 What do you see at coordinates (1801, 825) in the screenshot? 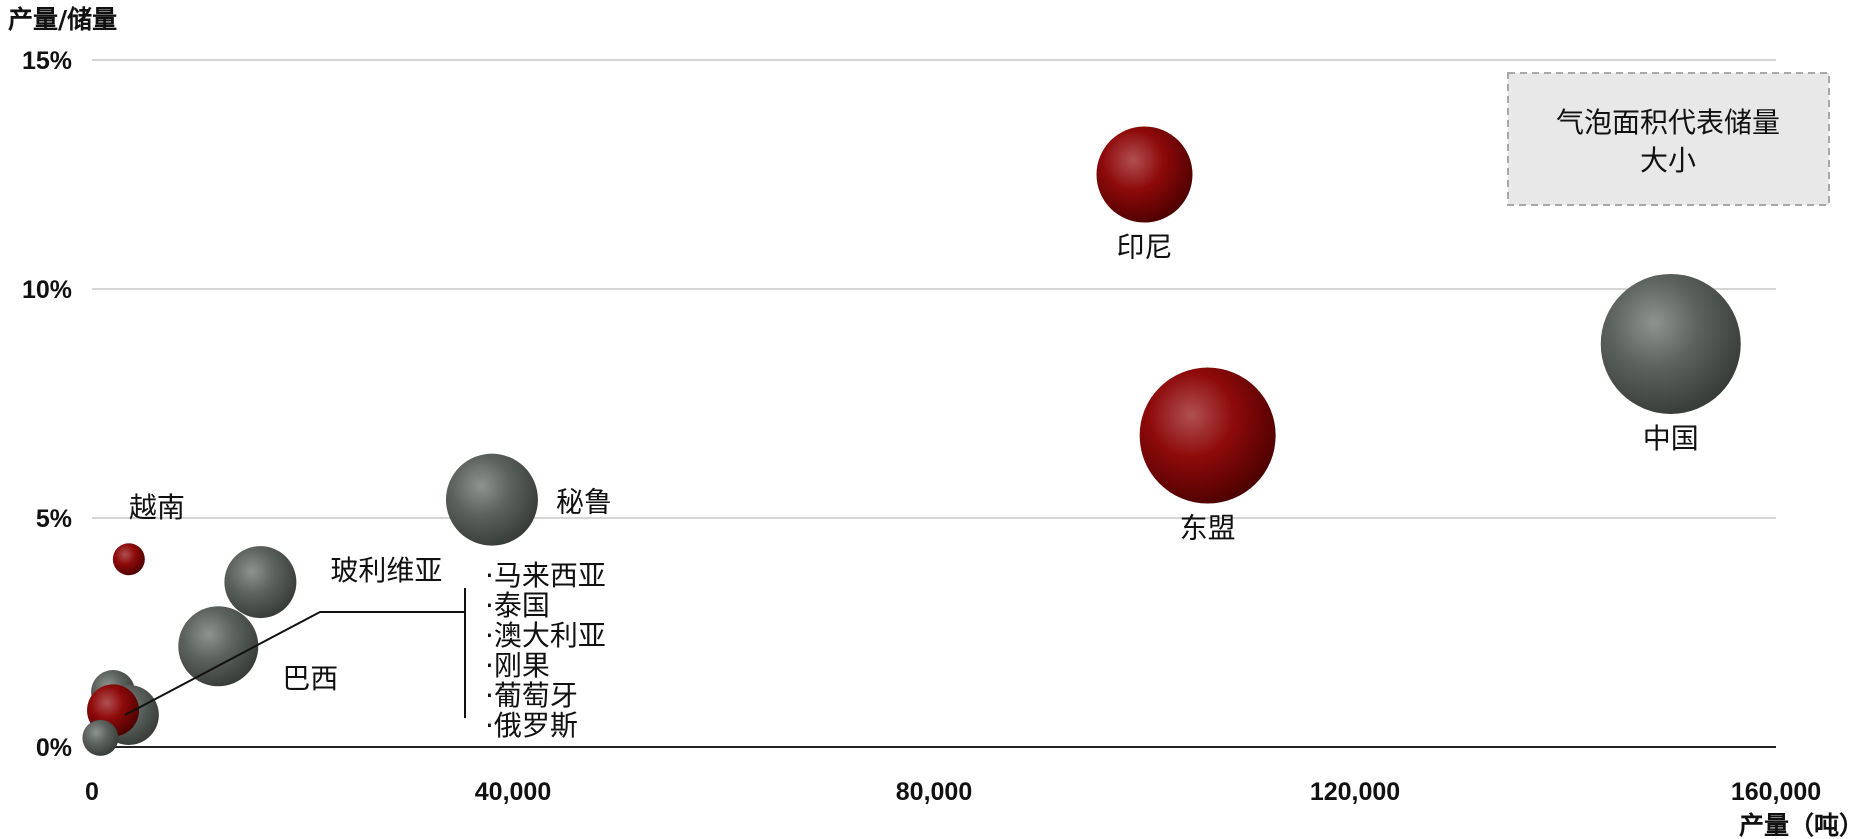
I see `x-axis-title: 产量（吨）` at bounding box center [1801, 825].